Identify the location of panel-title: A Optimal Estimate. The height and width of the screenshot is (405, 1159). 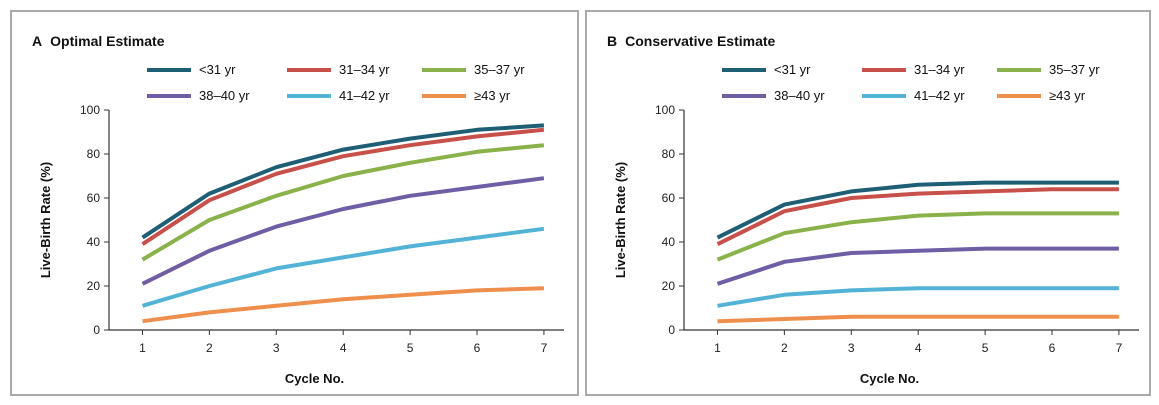
(98, 41).